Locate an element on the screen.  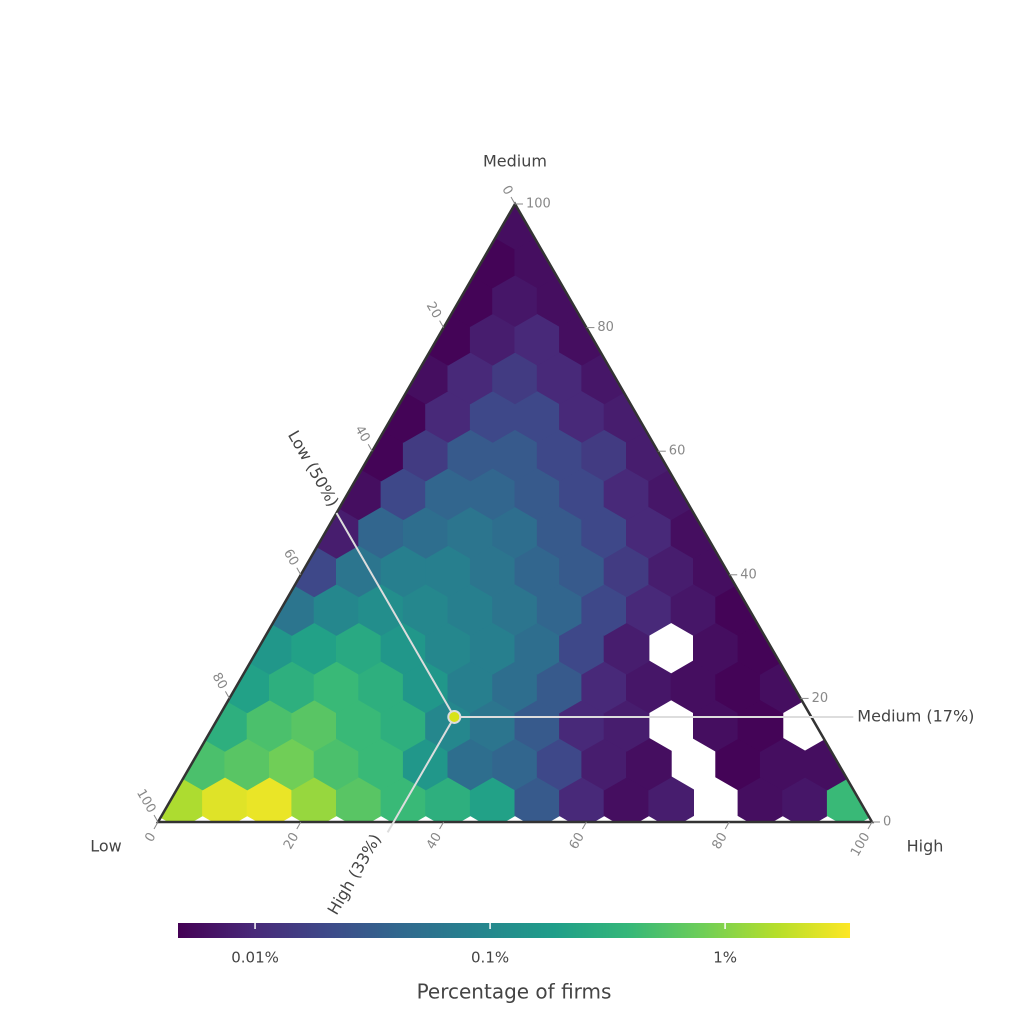
tick-label: 40 is located at coordinates (361, 434).